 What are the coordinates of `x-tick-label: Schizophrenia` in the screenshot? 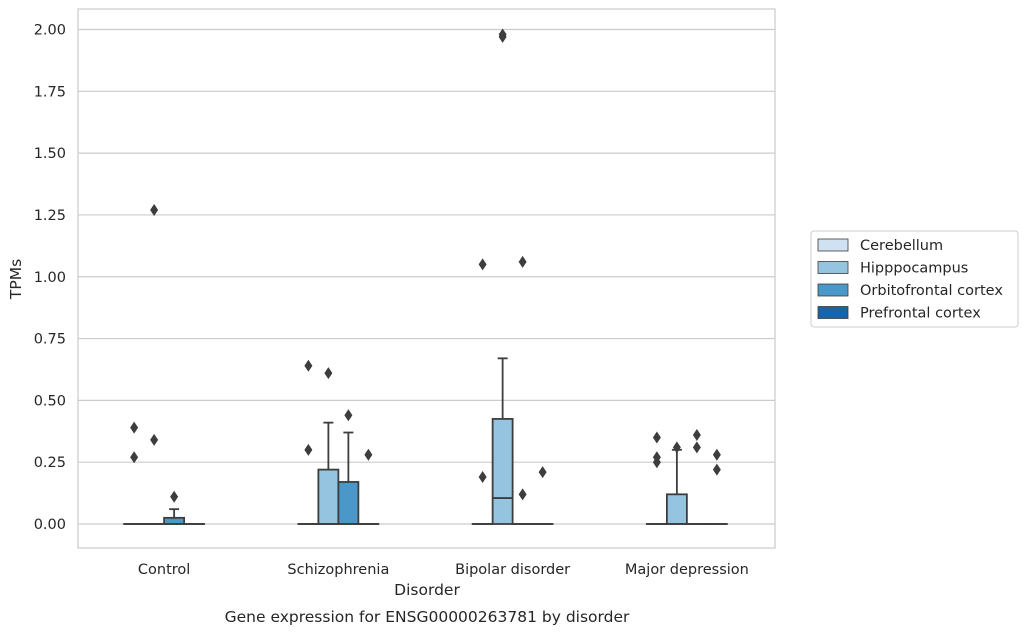 It's located at (338, 570).